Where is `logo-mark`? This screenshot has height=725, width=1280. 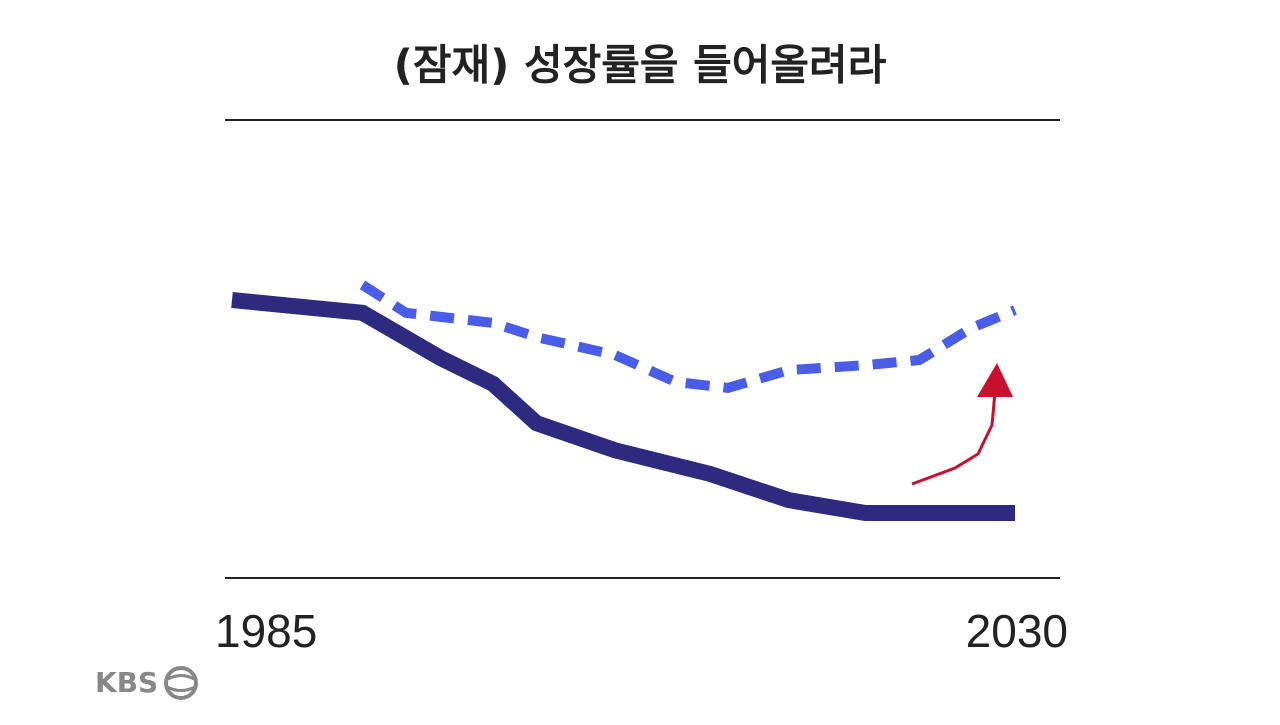 logo-mark is located at coordinates (181, 683).